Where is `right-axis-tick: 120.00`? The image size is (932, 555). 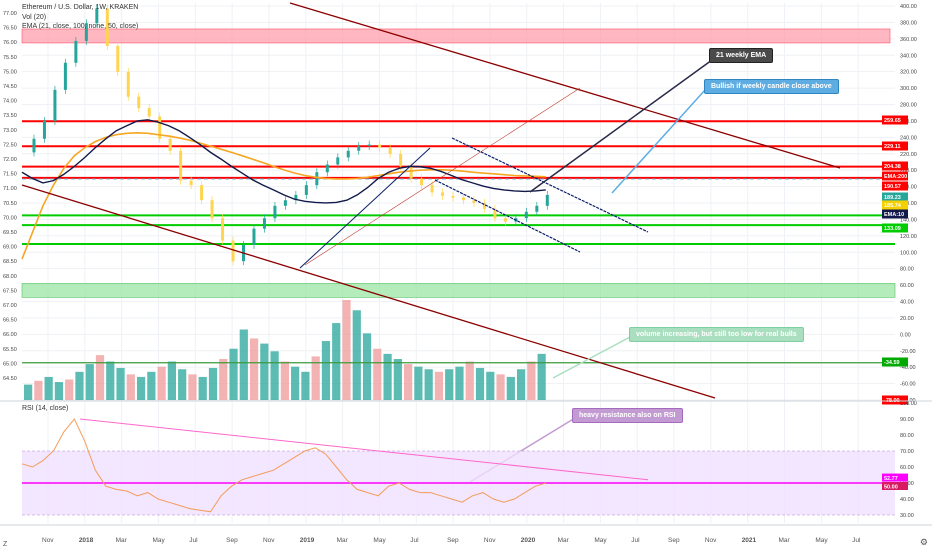
right-axis-tick: 120.00 is located at coordinates (908, 237).